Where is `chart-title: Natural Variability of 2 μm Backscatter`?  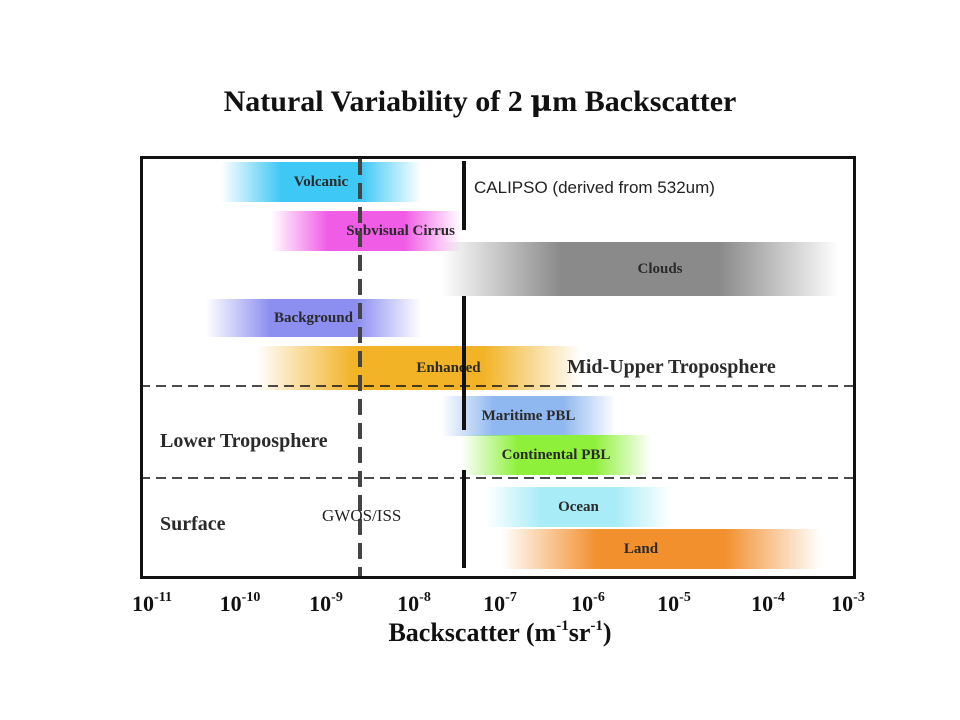
chart-title: Natural Variability of 2 μm Backscatter is located at coordinates (480, 101).